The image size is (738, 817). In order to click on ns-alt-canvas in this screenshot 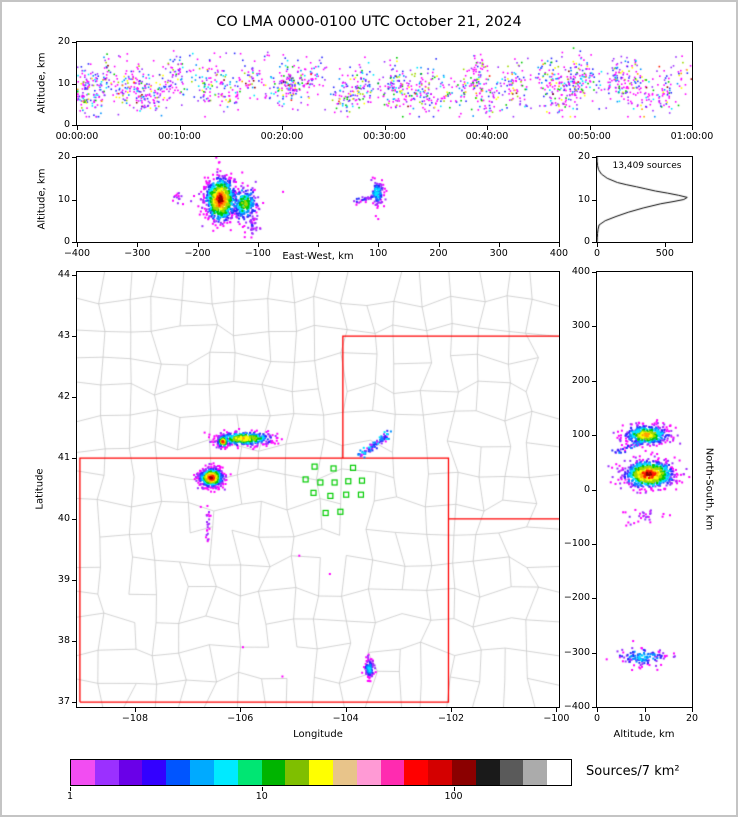, I will do `click(644, 489)`.